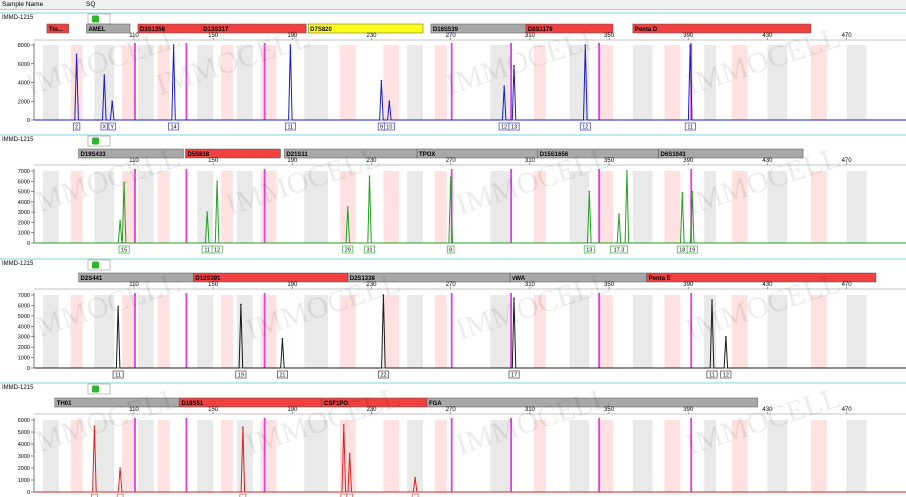 Image resolution: width=906 pixels, height=497 pixels. I want to click on marker-penta-e, so click(761, 277).